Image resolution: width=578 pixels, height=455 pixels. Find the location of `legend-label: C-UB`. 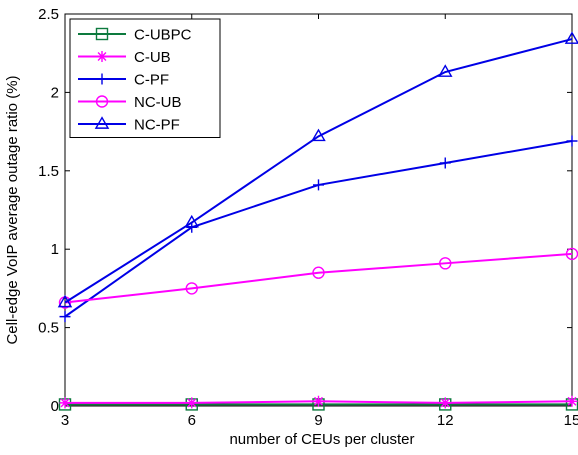

legend-label: C-UB is located at coordinates (152, 57).